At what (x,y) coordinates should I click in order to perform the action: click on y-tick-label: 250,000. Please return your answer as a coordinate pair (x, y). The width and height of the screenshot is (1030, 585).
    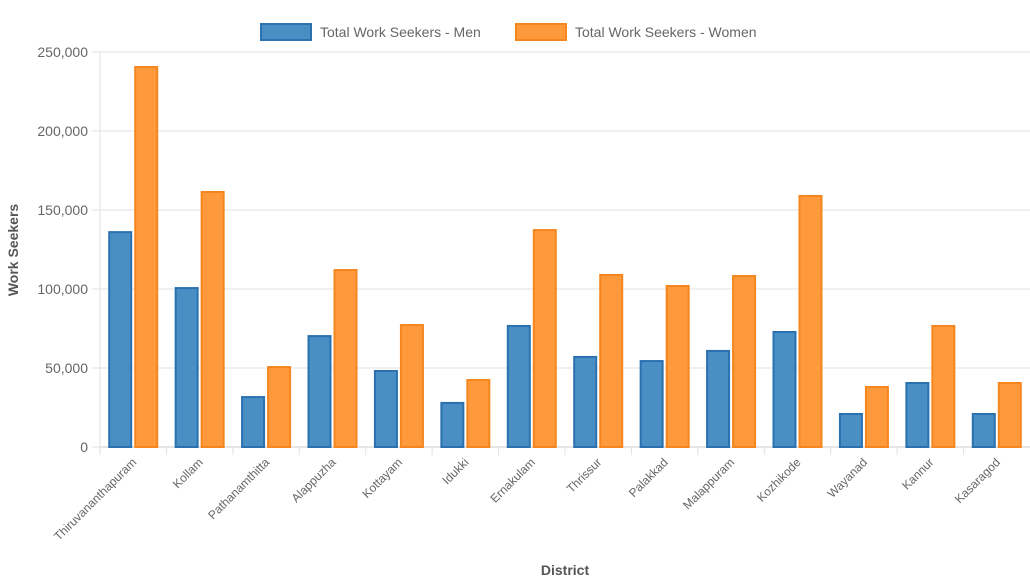
    Looking at the image, I should click on (62, 52).